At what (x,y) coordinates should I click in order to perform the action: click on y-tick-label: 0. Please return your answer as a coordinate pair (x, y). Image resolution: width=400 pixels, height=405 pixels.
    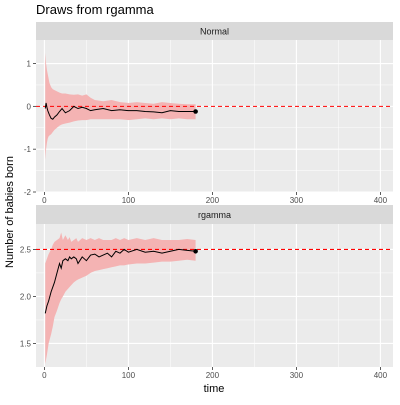
    Looking at the image, I should click on (29, 106).